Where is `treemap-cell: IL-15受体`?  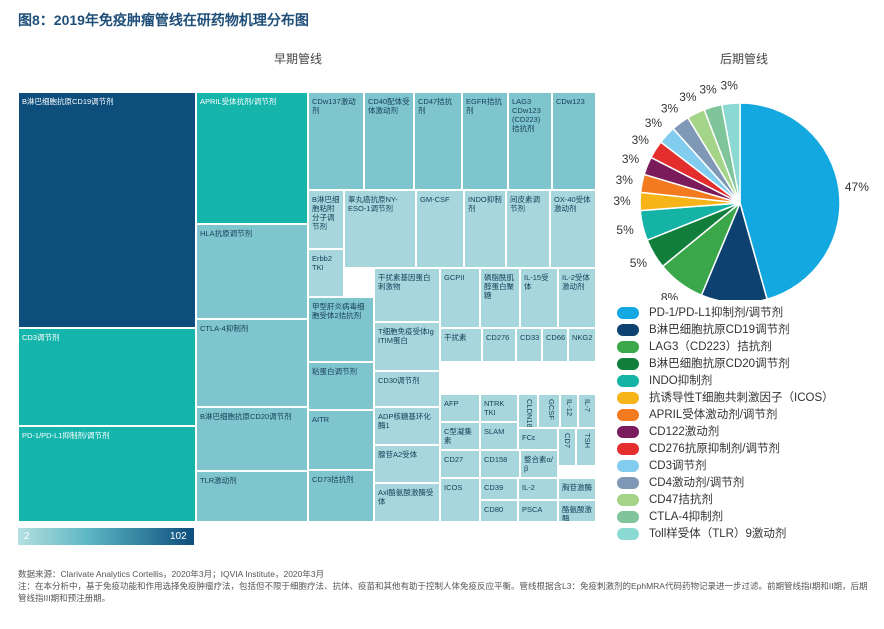
treemap-cell: IL-15受体 is located at coordinates (539, 298).